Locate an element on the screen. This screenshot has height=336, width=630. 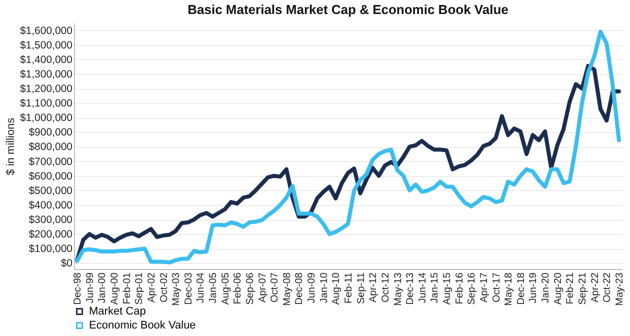
y-tick-label: $1,200,000 is located at coordinates (46, 89).